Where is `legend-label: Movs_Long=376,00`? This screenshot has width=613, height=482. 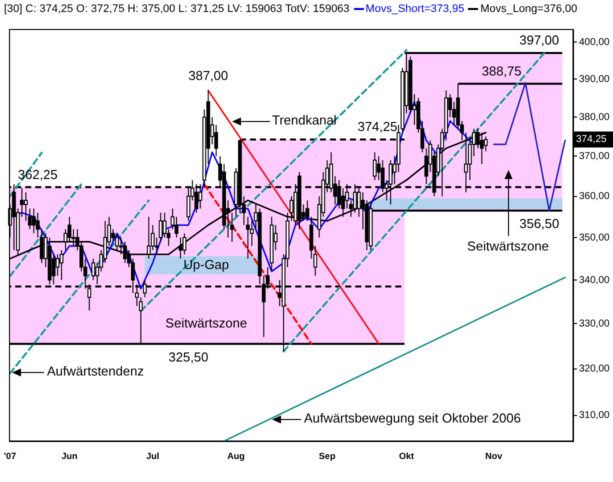
legend-label: Movs_Long=376,00 is located at coordinates (529, 9).